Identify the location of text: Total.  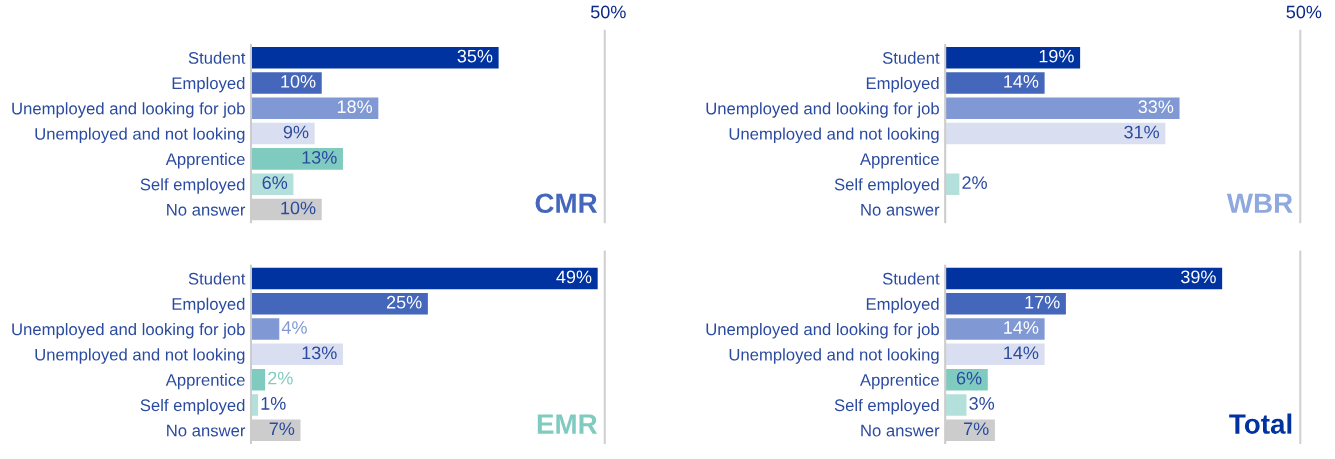
(1260, 423).